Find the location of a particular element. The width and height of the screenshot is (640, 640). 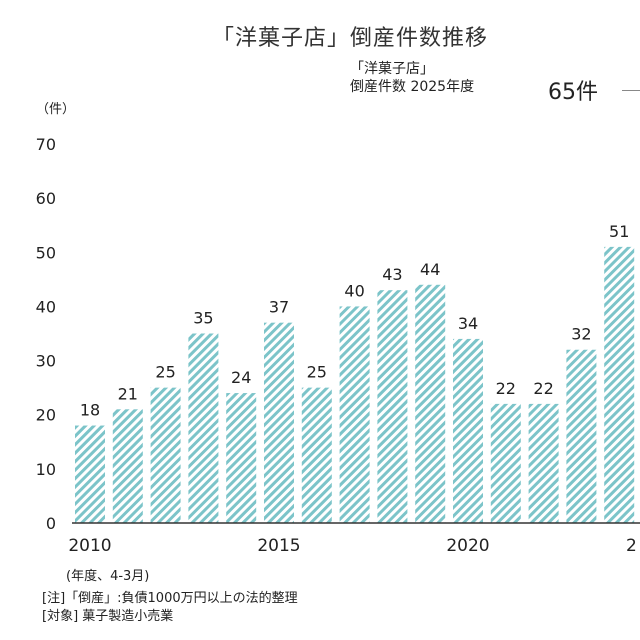

bar-value-label: 21 is located at coordinates (128, 393).